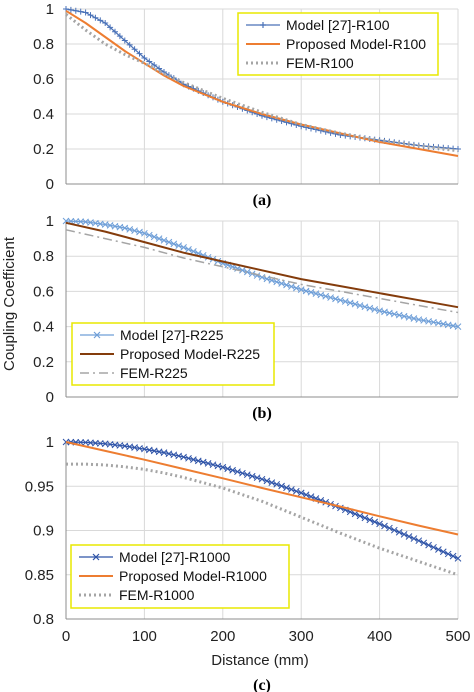 This screenshot has width=474, height=692. I want to click on legend-label: FEM-R225, so click(154, 373).